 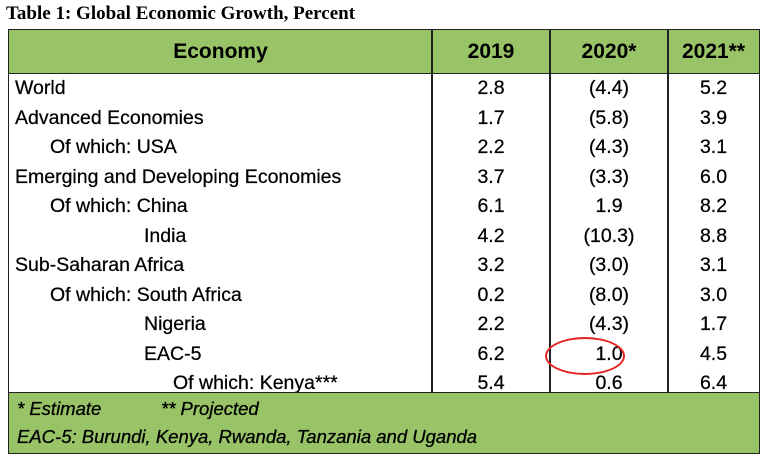 I want to click on cell-2019: 4.2, so click(x=491, y=235).